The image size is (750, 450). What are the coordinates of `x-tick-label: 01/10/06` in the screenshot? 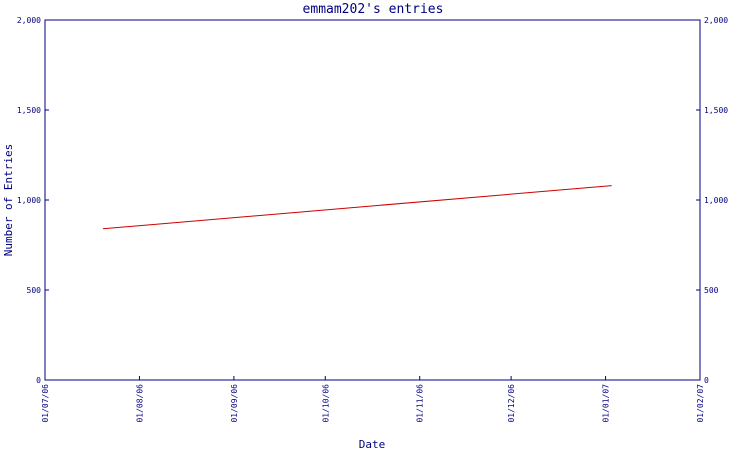 It's located at (325, 403).